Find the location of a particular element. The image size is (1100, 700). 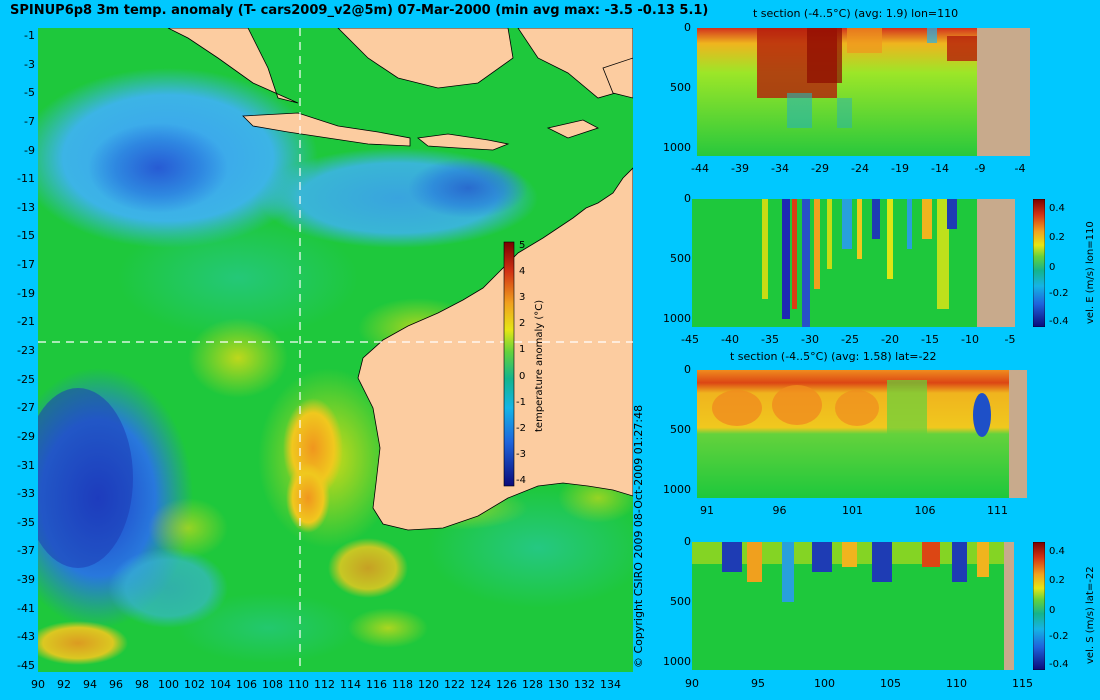

x-tick-label: 95 is located at coordinates (758, 683).